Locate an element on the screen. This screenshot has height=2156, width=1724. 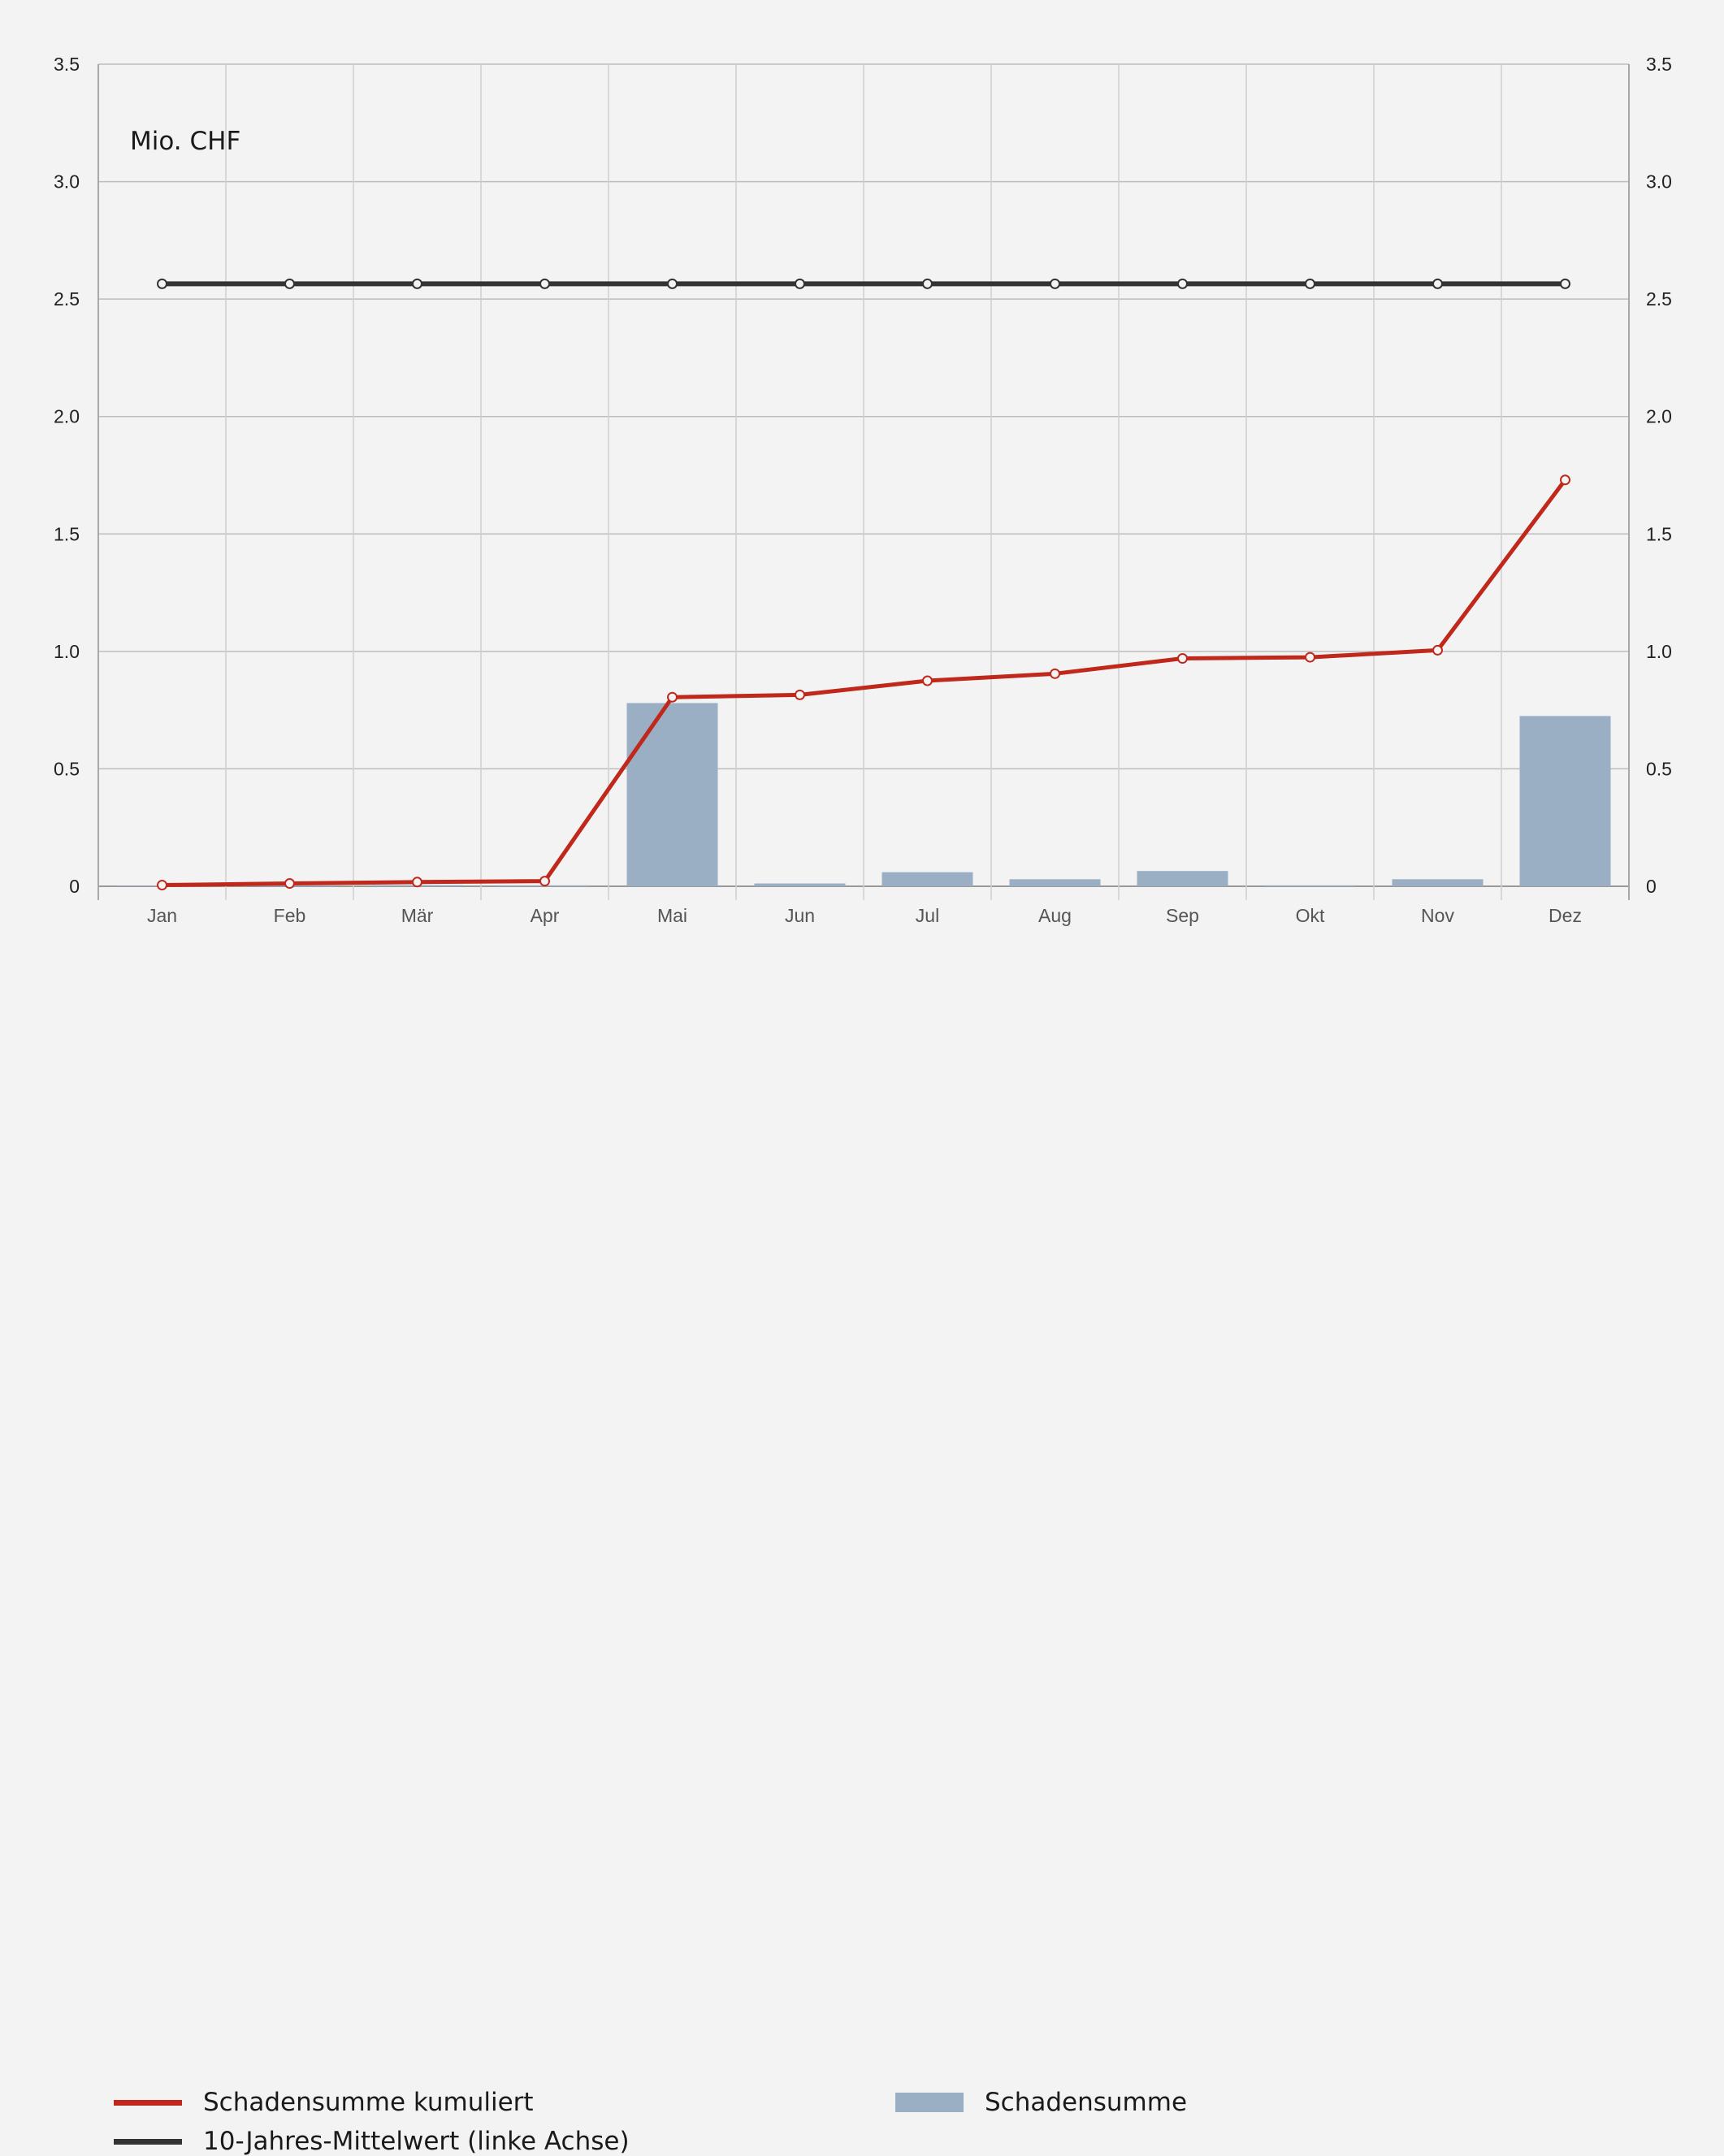
y-tick-label-left: 0 is located at coordinates (74, 886).